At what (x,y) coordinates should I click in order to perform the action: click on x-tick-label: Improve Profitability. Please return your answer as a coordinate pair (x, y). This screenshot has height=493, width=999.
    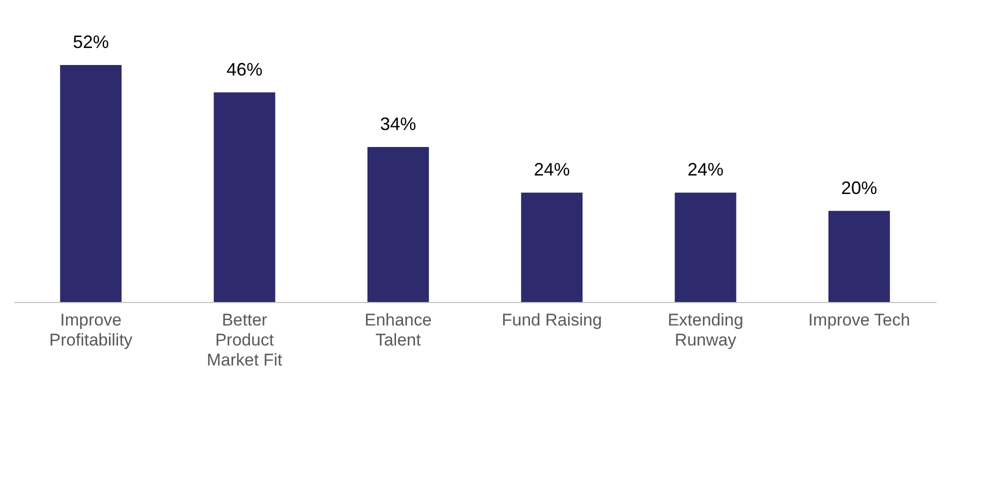
    Looking at the image, I should click on (91, 330).